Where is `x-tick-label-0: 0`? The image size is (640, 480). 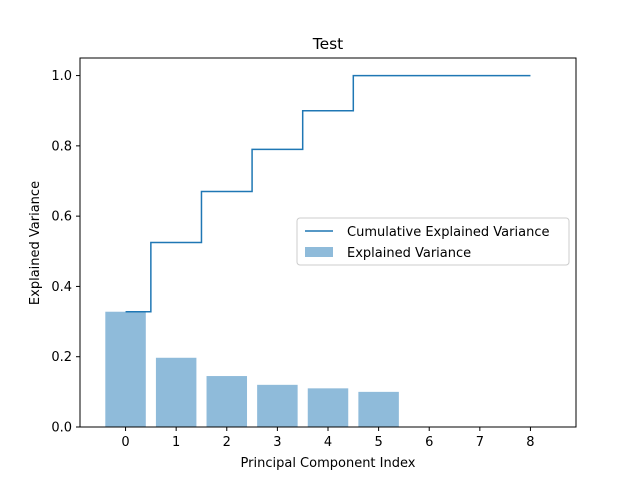
x-tick-label-0: 0 is located at coordinates (125, 442).